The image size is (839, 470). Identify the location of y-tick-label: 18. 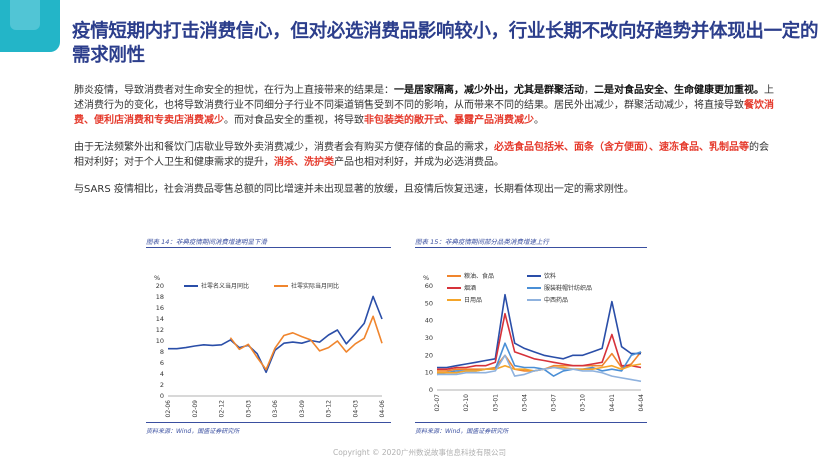
(160, 297).